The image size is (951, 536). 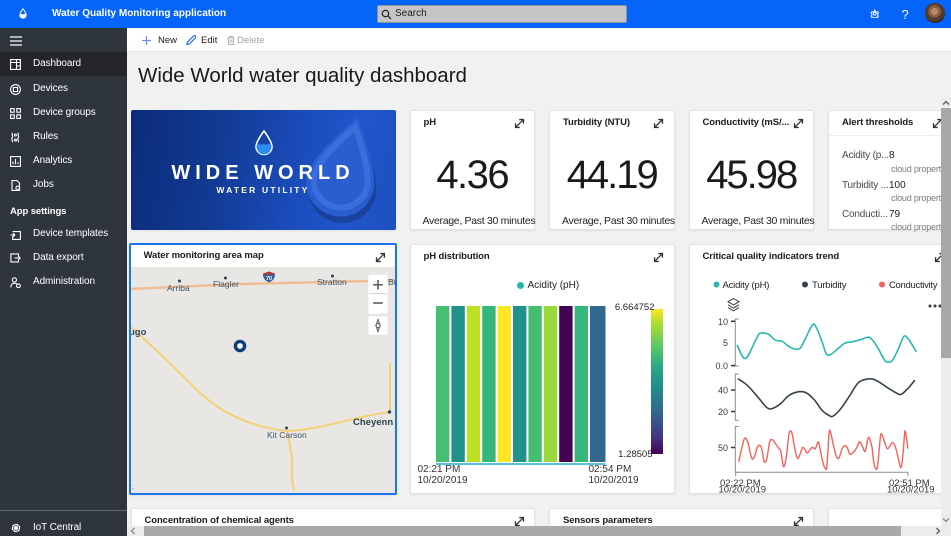 What do you see at coordinates (724, 343) in the screenshot?
I see `svg-text: 5` at bounding box center [724, 343].